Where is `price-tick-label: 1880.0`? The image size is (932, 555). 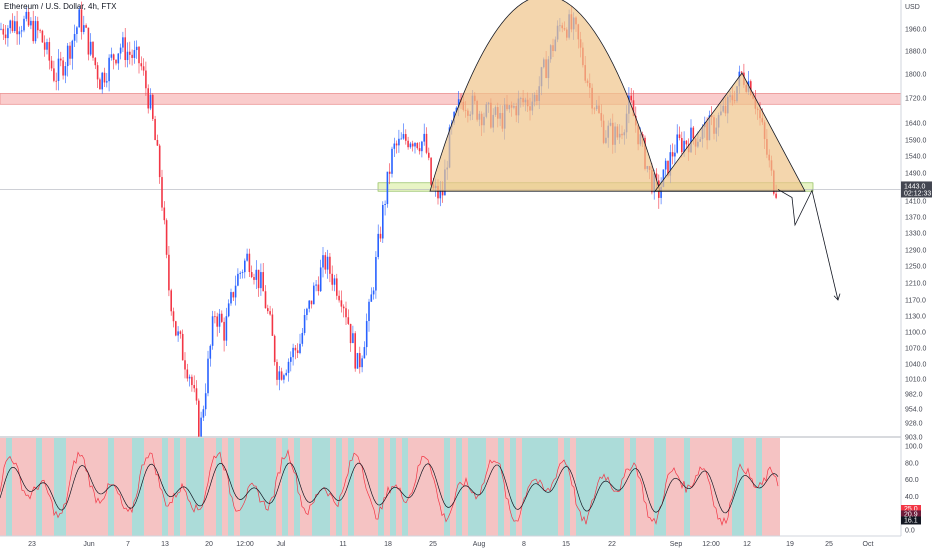 price-tick-label: 1880.0 is located at coordinates (916, 52).